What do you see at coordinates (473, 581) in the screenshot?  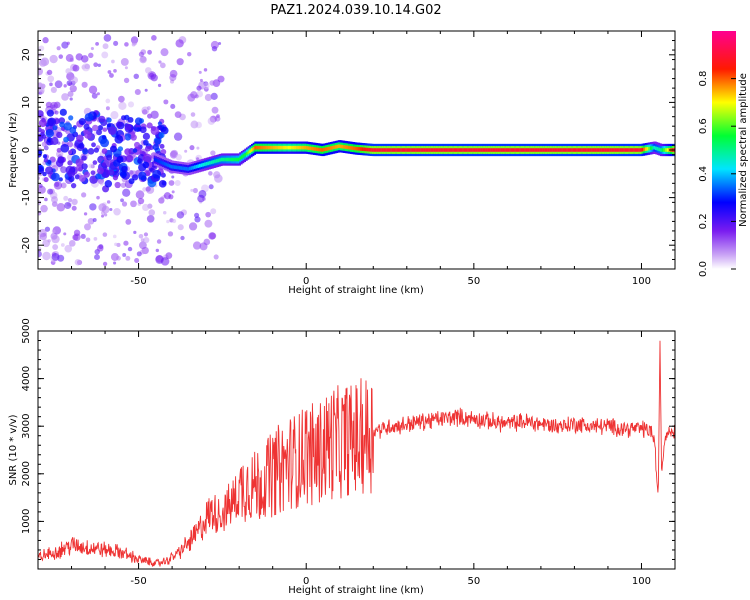 I see `snr-xtick-label: 50` at bounding box center [473, 581].